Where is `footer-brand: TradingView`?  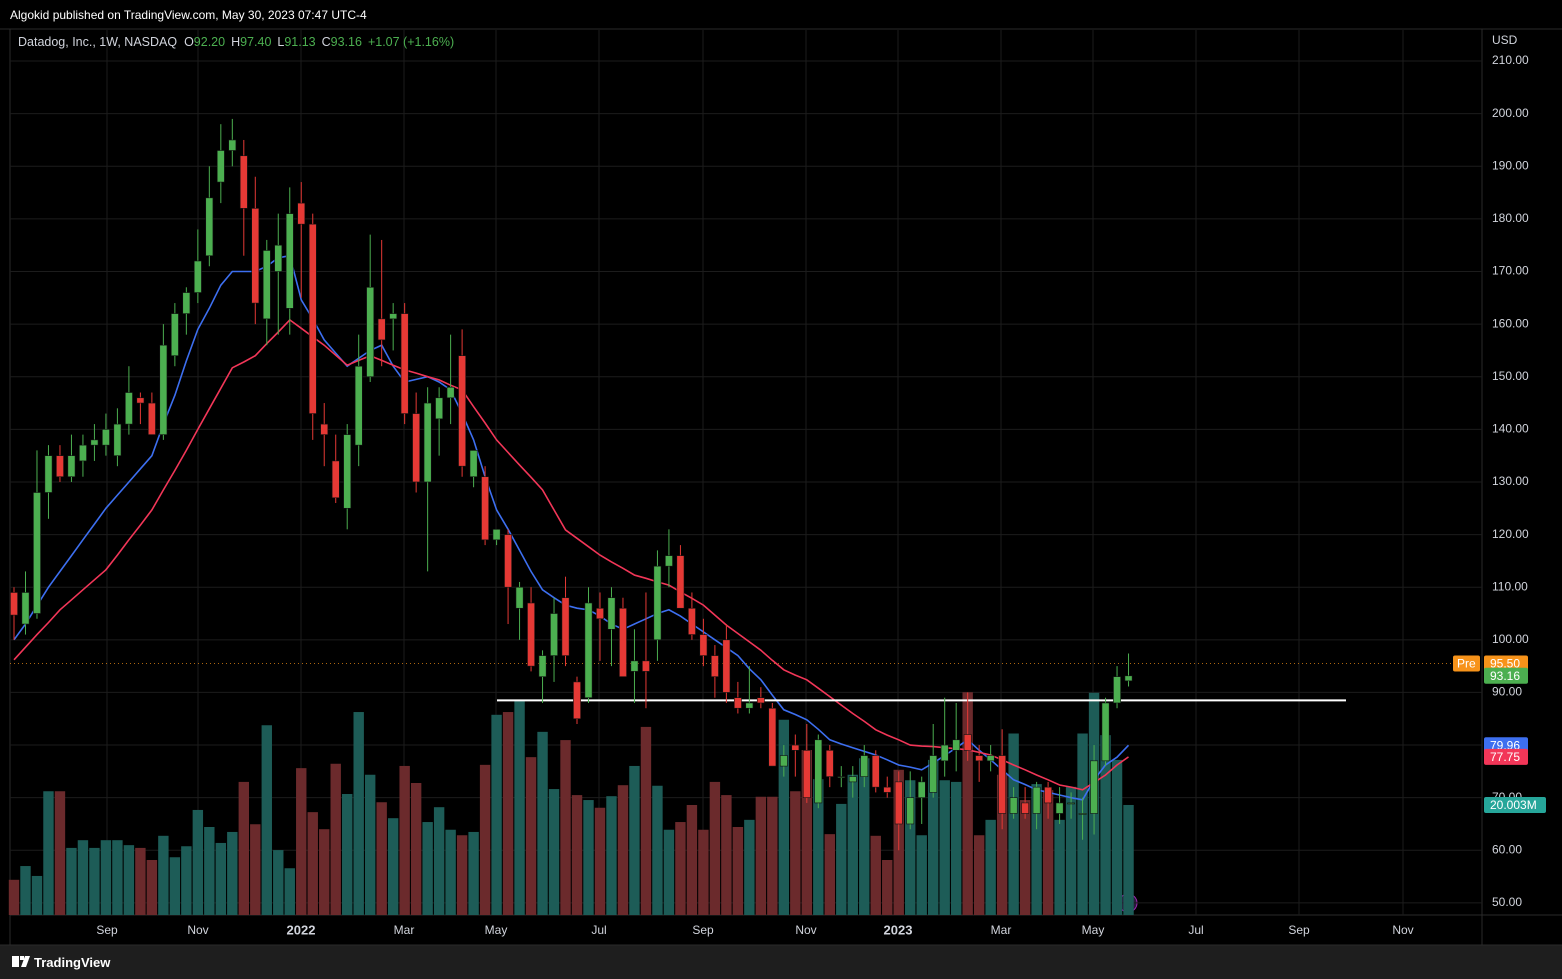
footer-brand: TradingView is located at coordinates (72, 962).